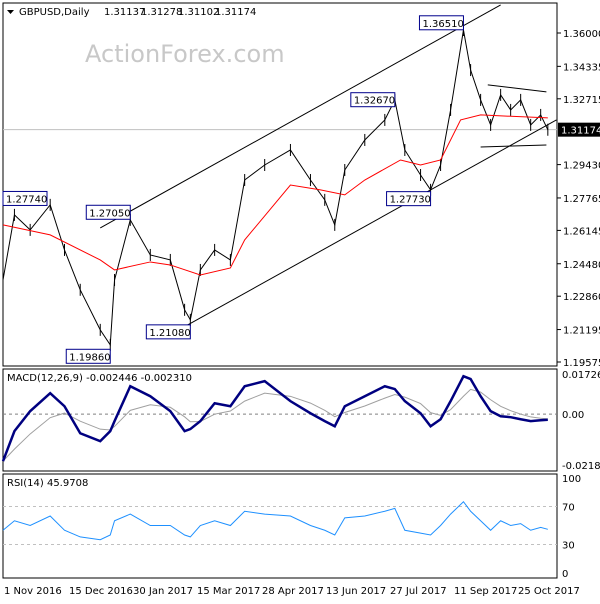 The height and width of the screenshot is (604, 600). I want to click on y-tick-label: 1.22860, so click(581, 297).